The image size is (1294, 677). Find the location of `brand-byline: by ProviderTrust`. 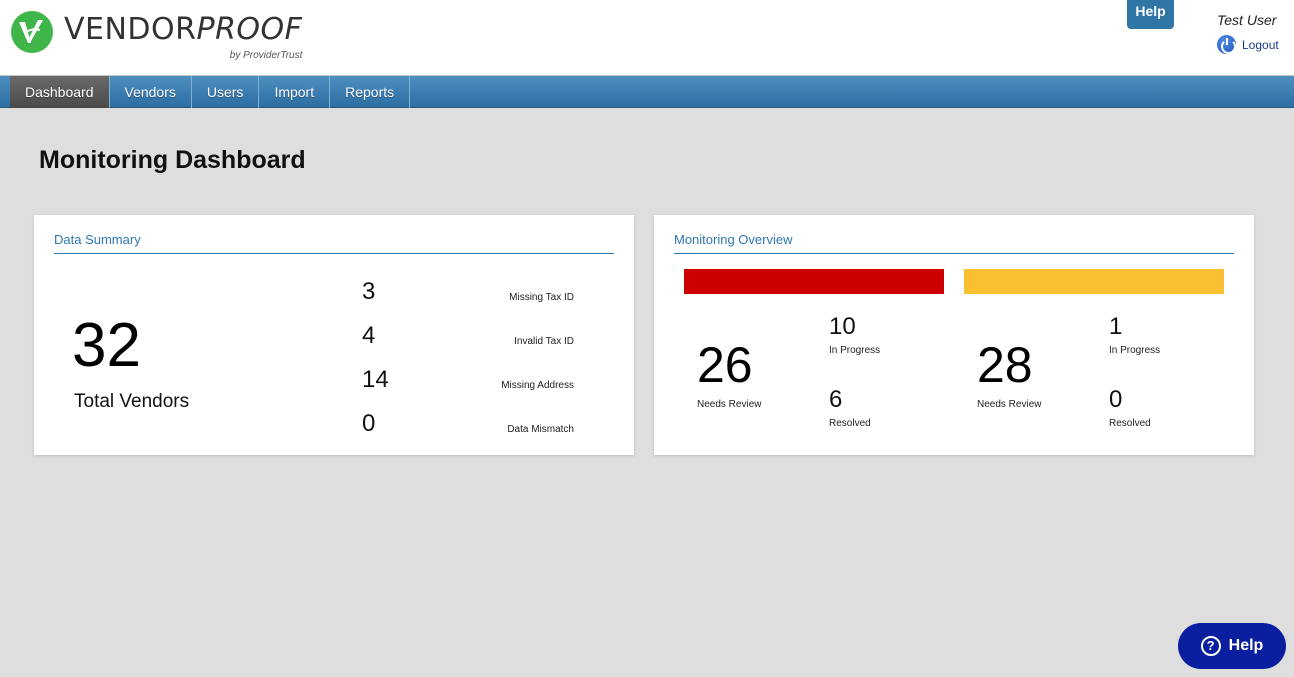

brand-byline: by ProviderTrust is located at coordinates (266, 55).